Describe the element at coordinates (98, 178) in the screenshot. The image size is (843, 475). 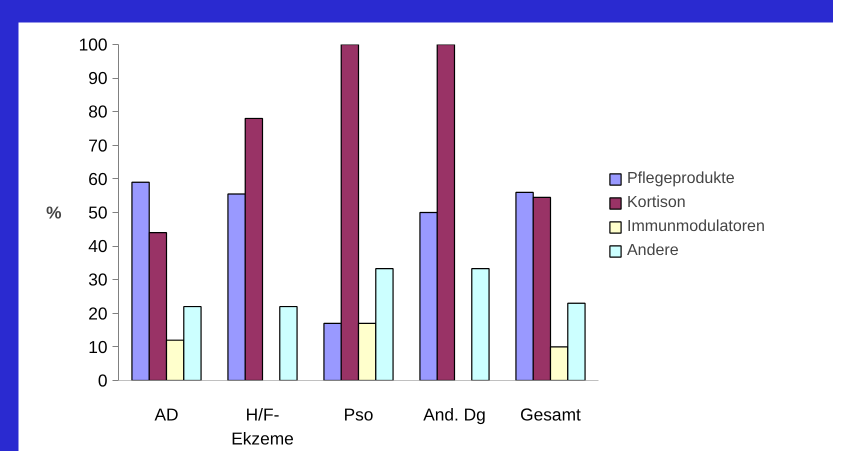
I see `y-tick-label: 60` at that location.